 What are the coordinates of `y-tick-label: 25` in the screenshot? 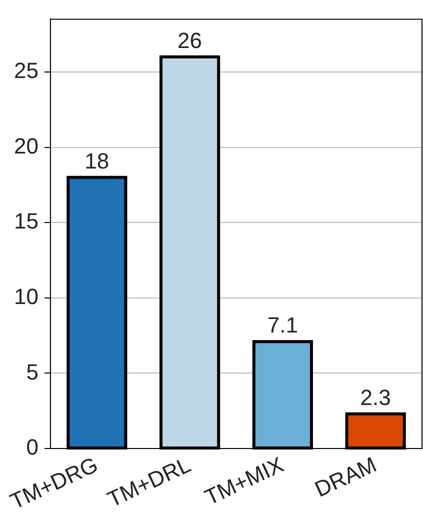 It's located at (26, 70).